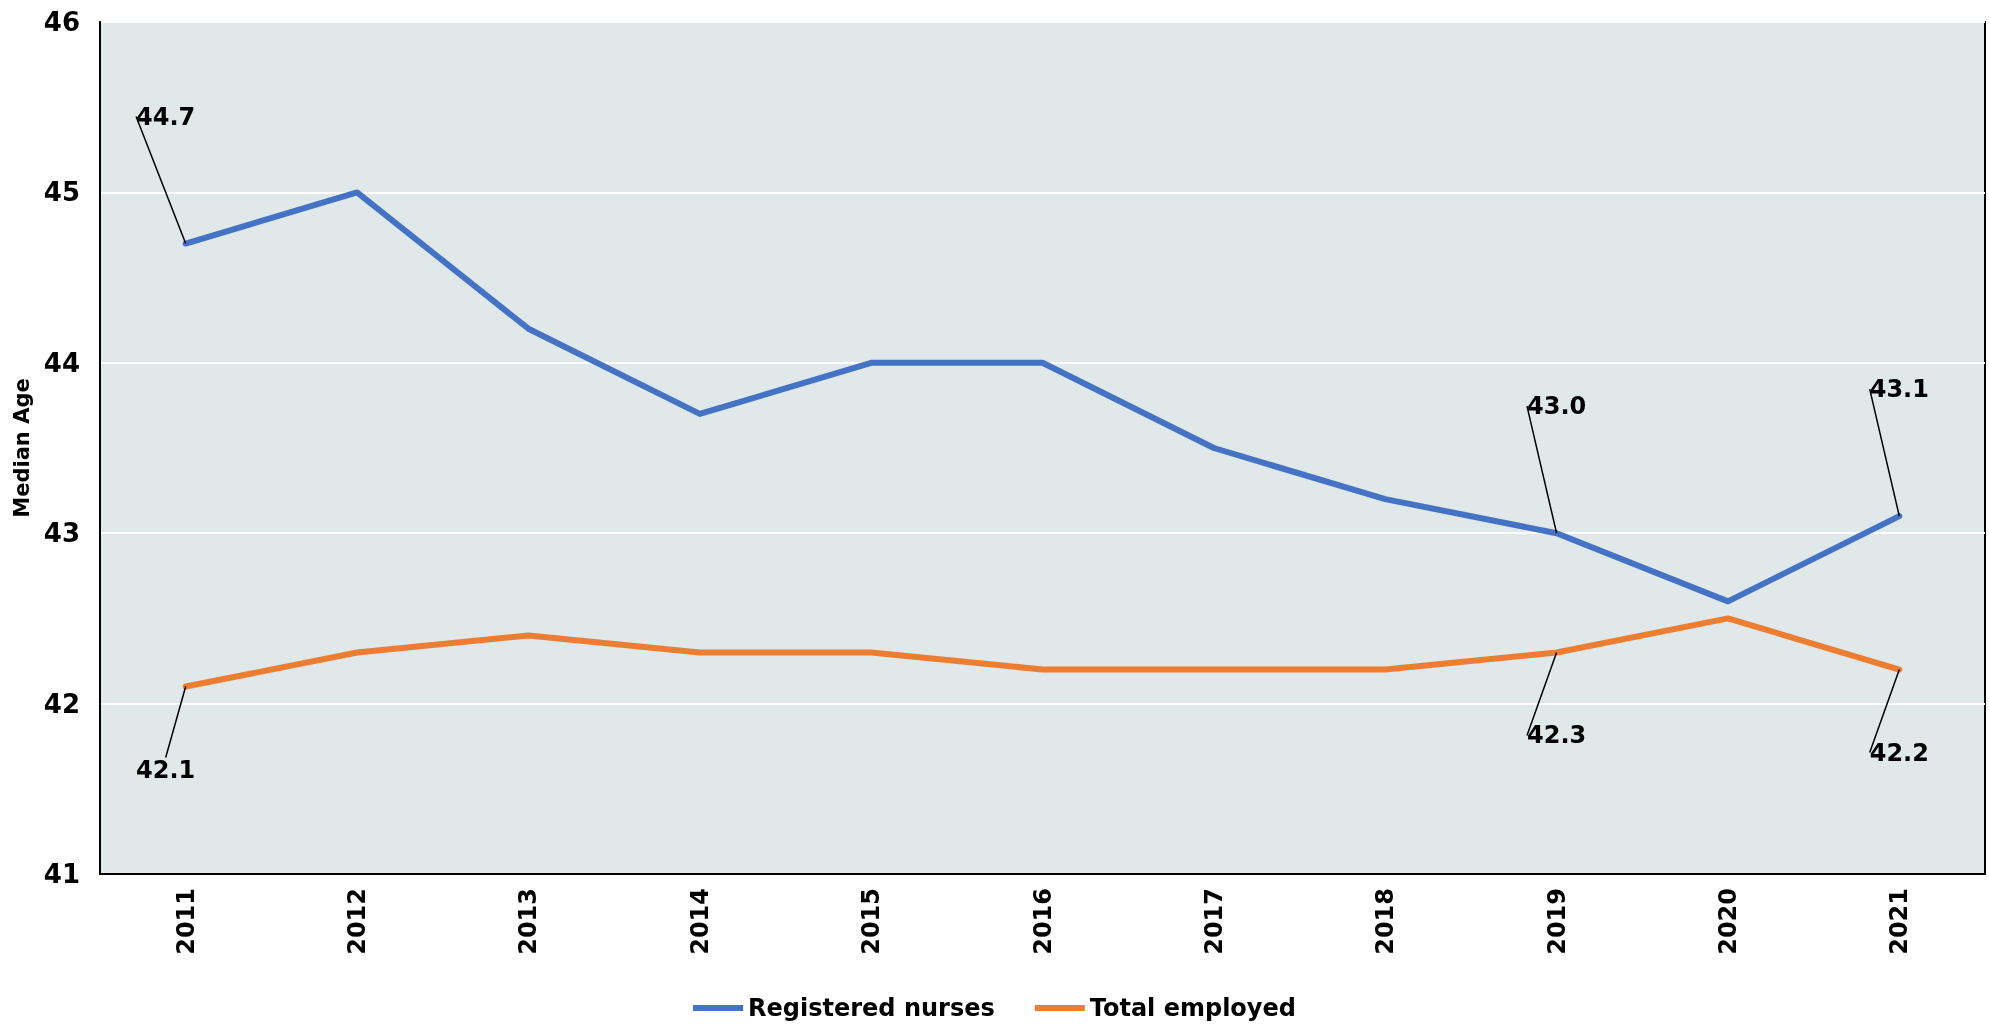 This screenshot has height=1027, width=1989. Describe the element at coordinates (61, 533) in the screenshot. I see `y-tick-label: 43` at that location.